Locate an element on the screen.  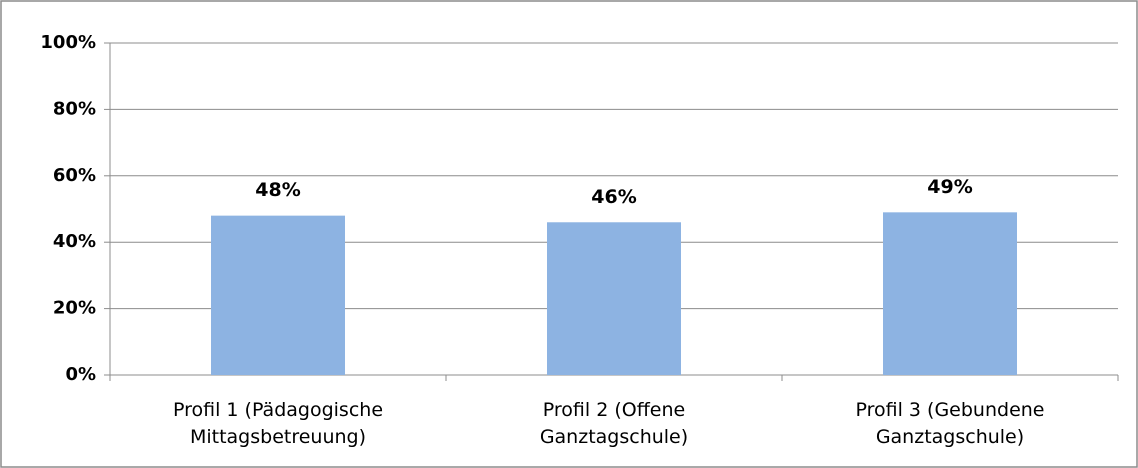
data-label: 46% is located at coordinates (613, 197).